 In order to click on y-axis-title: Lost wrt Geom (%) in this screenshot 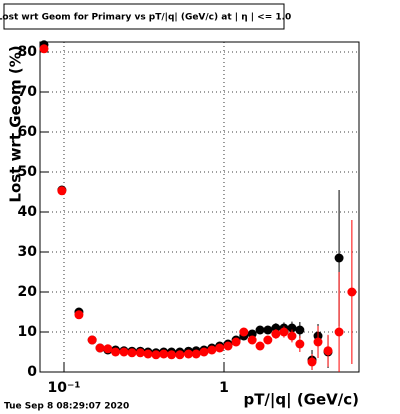, I will do `click(16, 123)`.